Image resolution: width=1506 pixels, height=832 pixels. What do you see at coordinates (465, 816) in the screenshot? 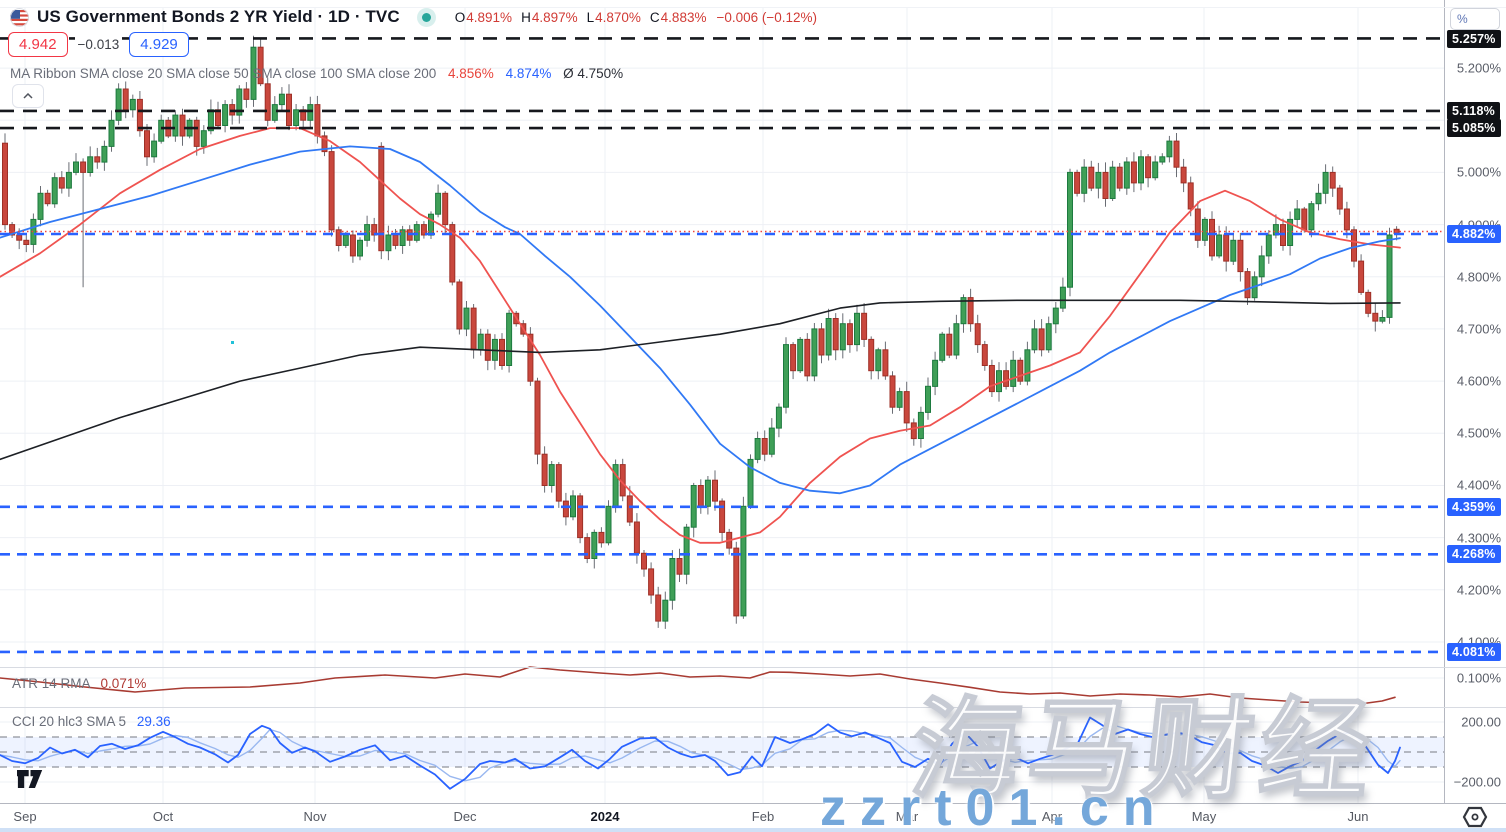
I see `time-axis-label: Dec` at bounding box center [465, 816].